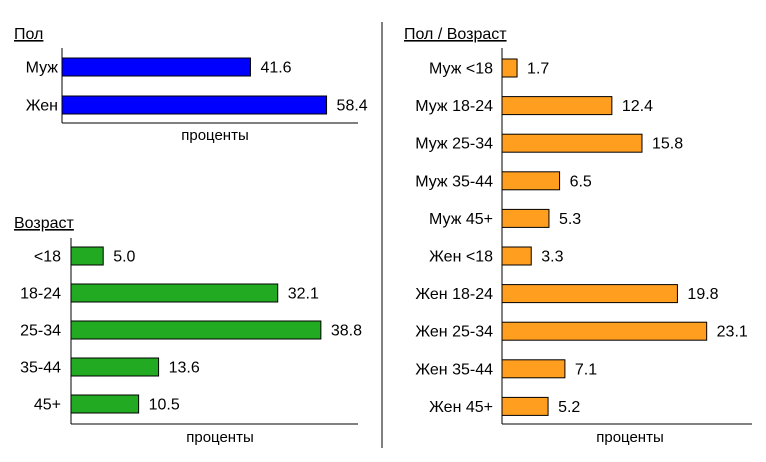  I want to click on age-axis-title: проценты, so click(220, 437).